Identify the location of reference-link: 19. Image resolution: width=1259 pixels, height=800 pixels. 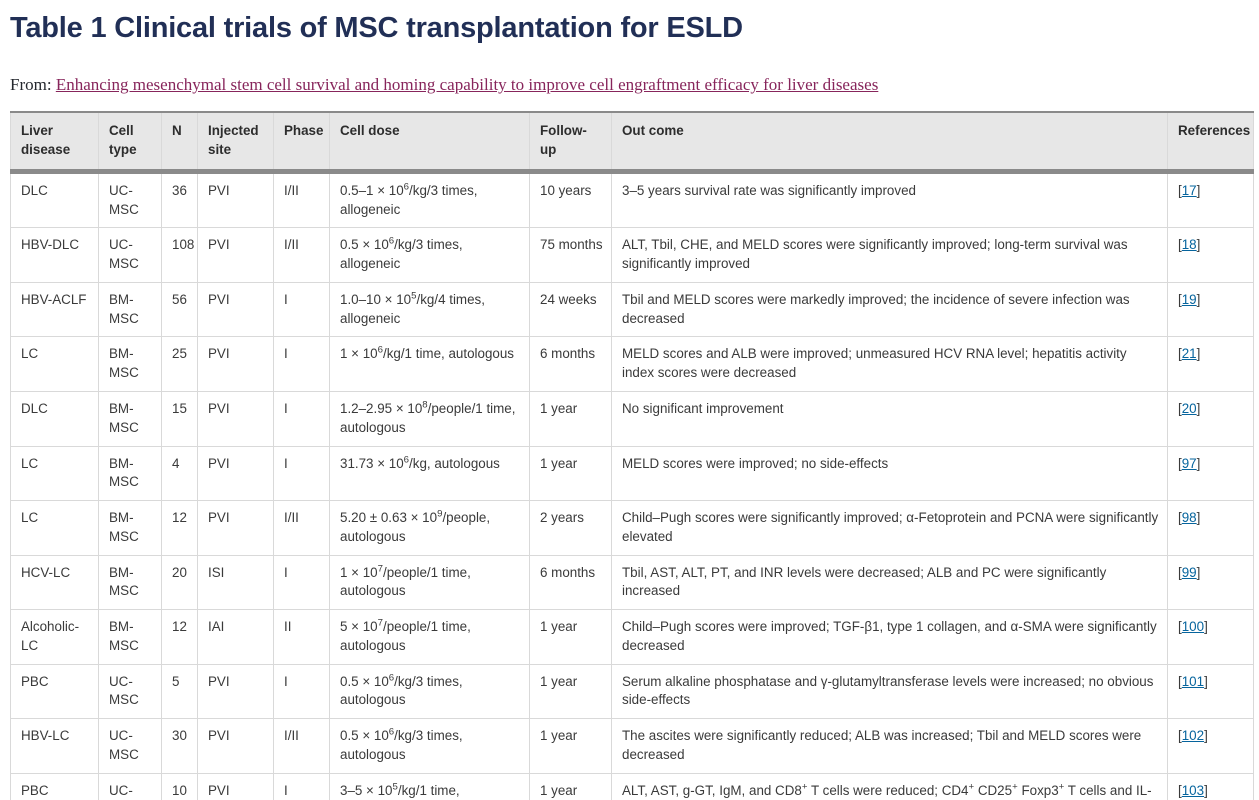
(1189, 299).